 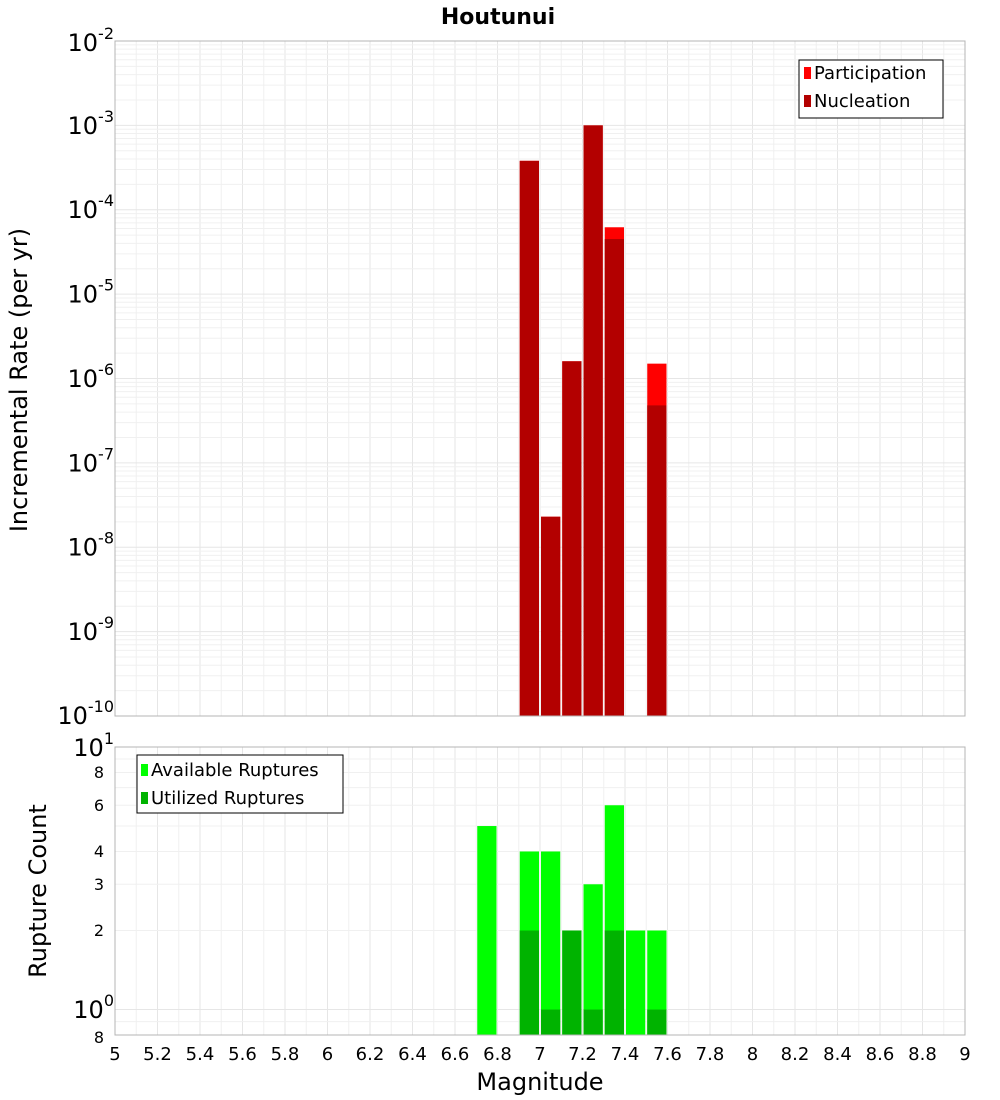 I want to click on y-tick-label: 10⁻⁷, so click(x=91, y=460).